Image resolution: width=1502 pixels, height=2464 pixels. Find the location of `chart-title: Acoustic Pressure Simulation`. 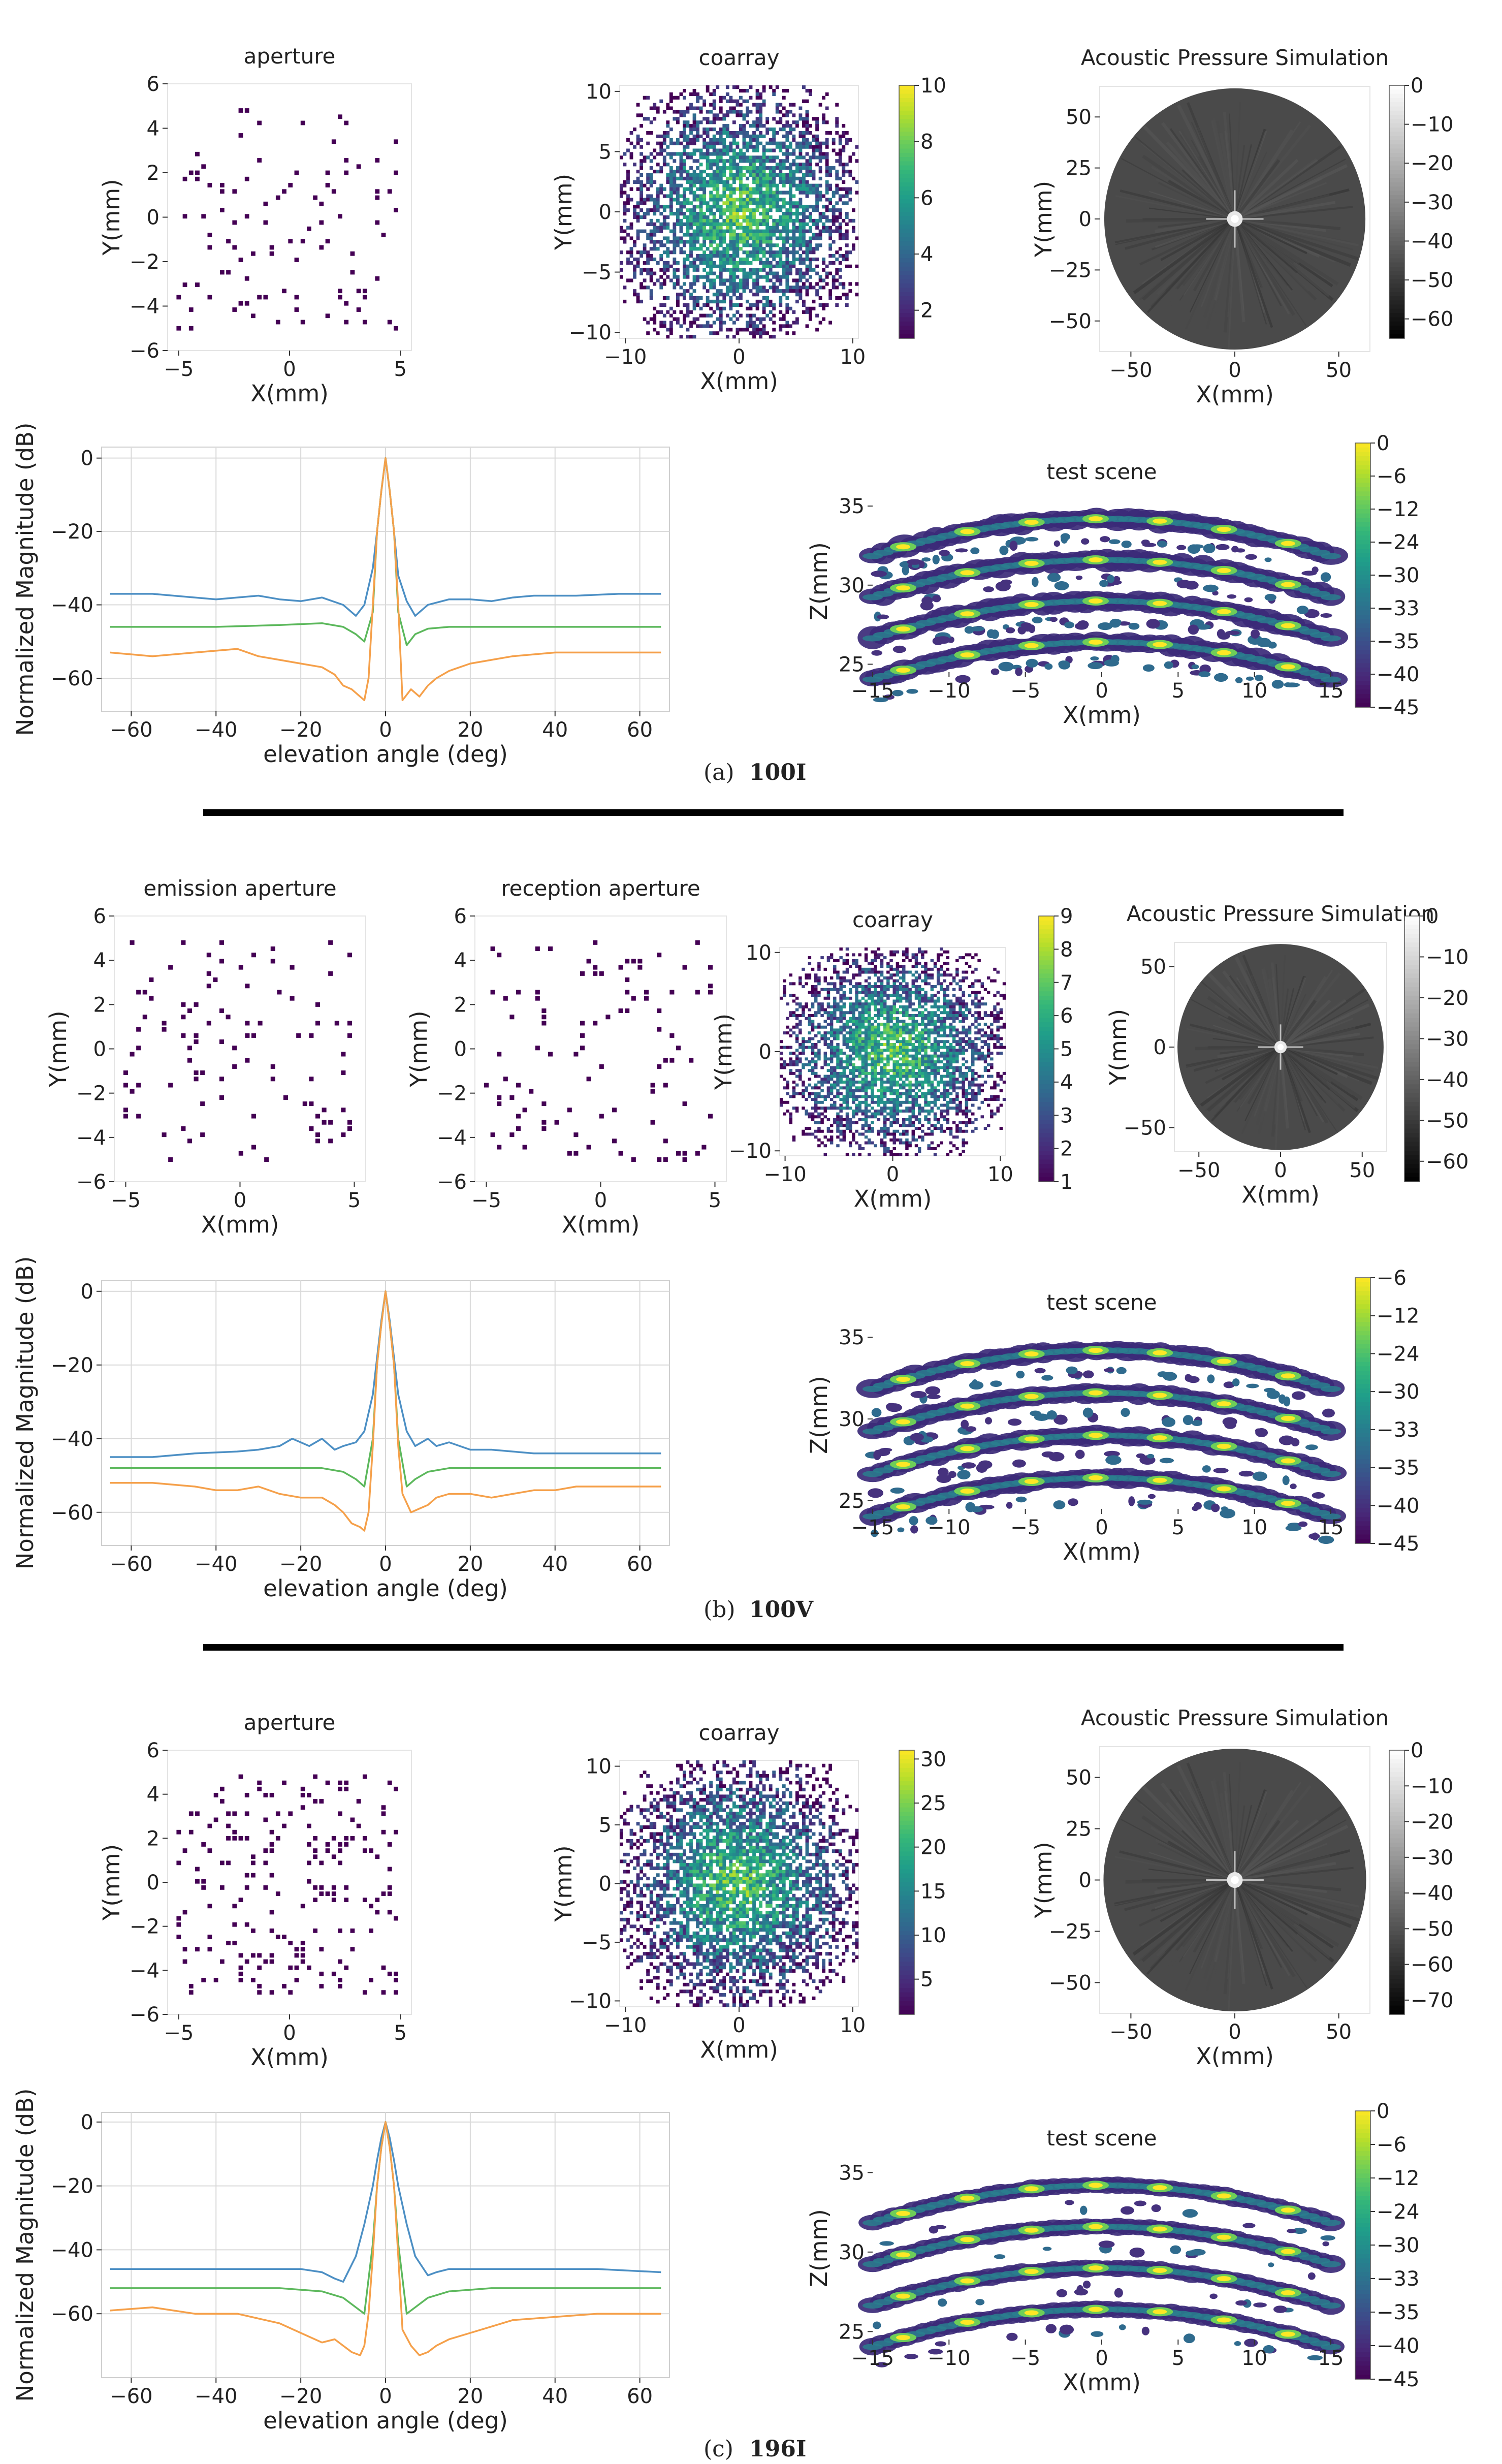

chart-title: Acoustic Pressure Simulation is located at coordinates (1235, 58).